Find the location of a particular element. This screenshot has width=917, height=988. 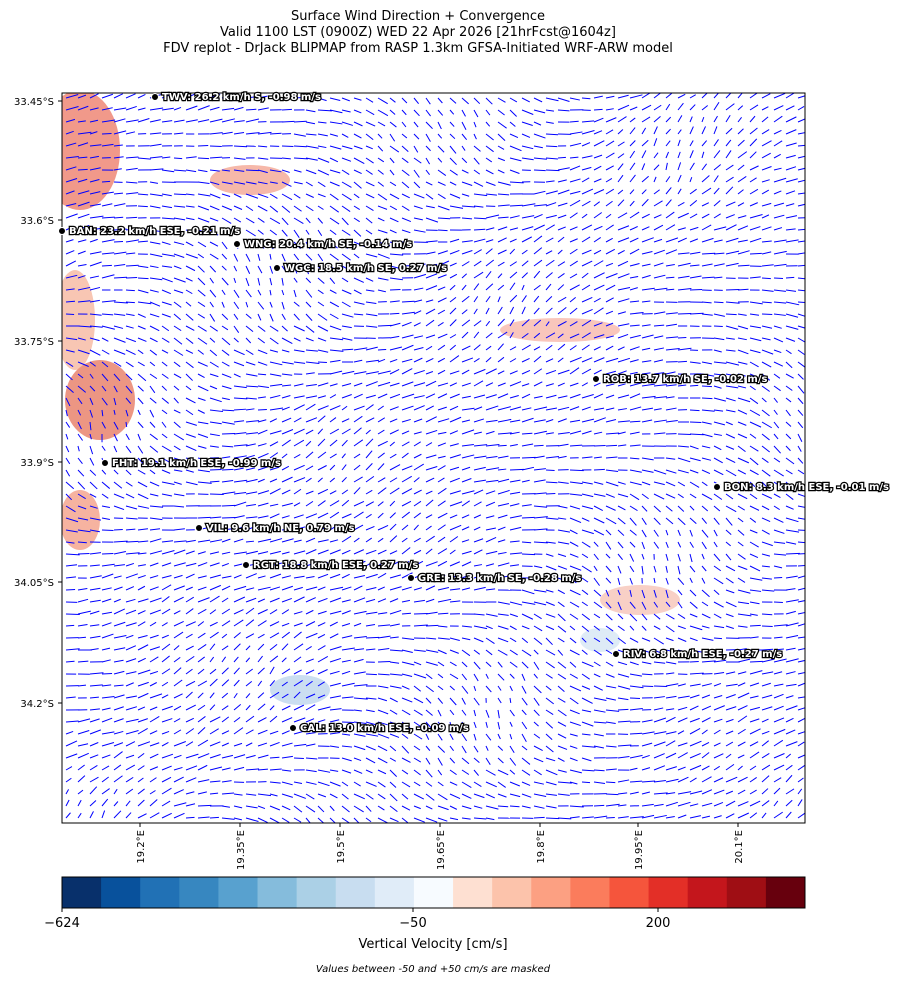

lon-tick-label: 19.8°E is located at coordinates (541, 847).